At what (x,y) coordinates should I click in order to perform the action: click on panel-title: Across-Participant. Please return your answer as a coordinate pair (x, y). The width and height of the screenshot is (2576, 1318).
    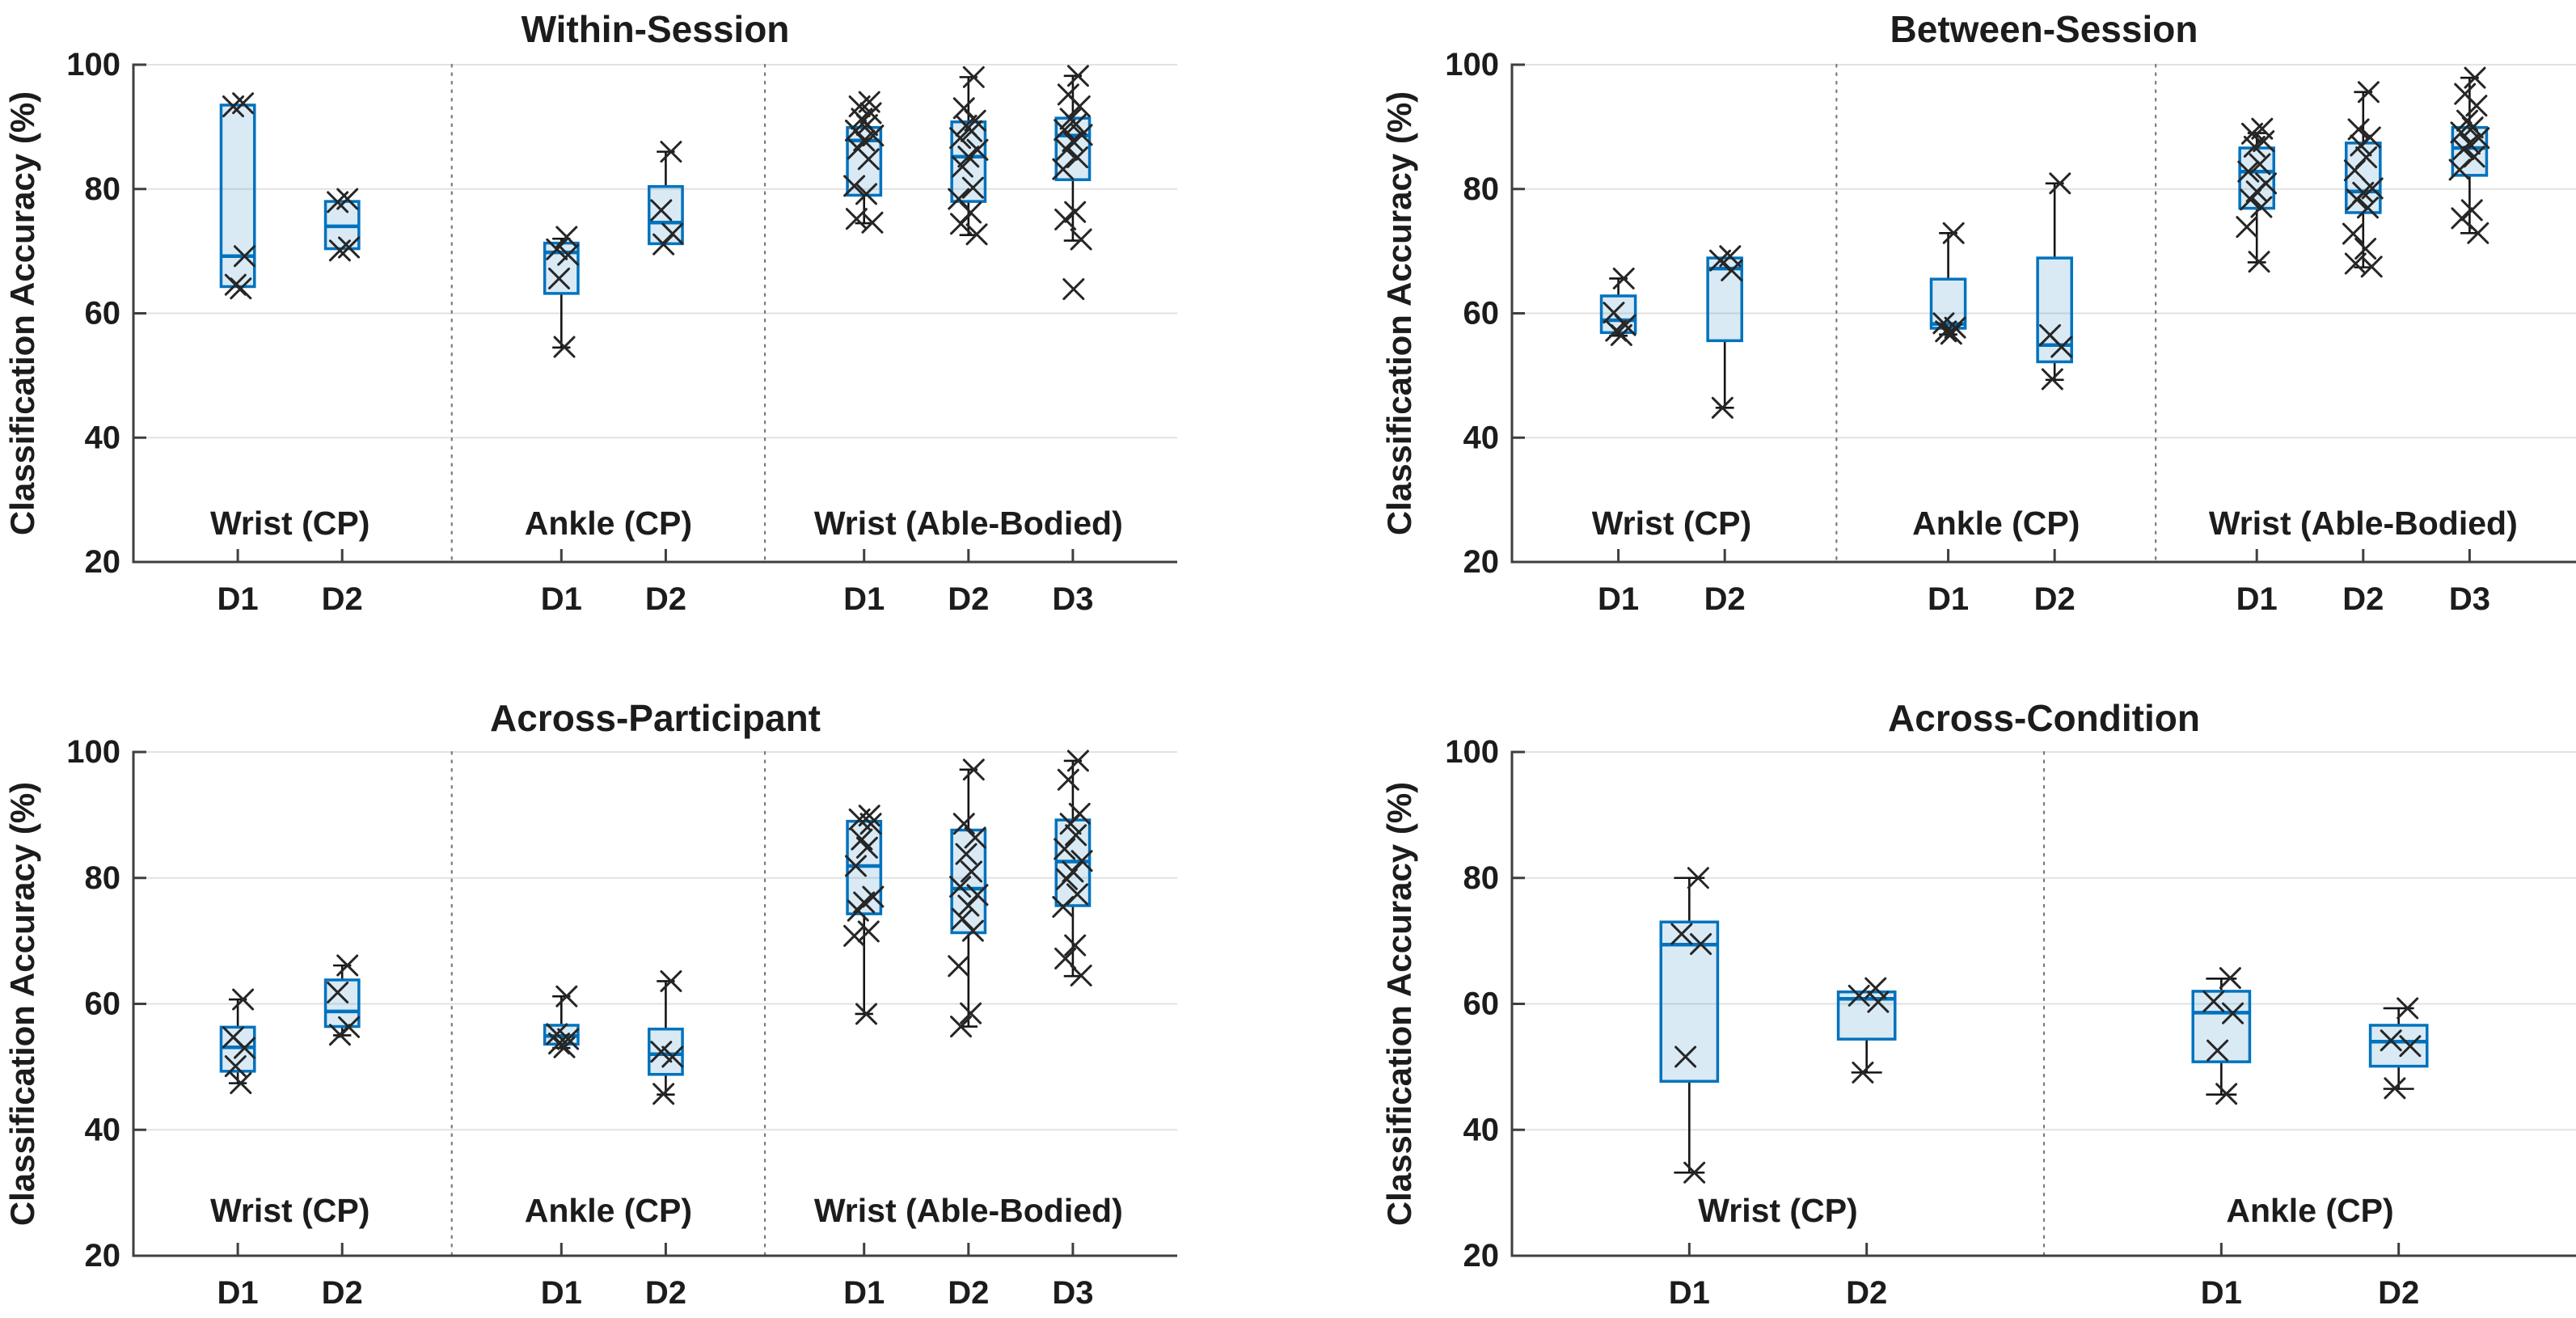
    Looking at the image, I should click on (655, 718).